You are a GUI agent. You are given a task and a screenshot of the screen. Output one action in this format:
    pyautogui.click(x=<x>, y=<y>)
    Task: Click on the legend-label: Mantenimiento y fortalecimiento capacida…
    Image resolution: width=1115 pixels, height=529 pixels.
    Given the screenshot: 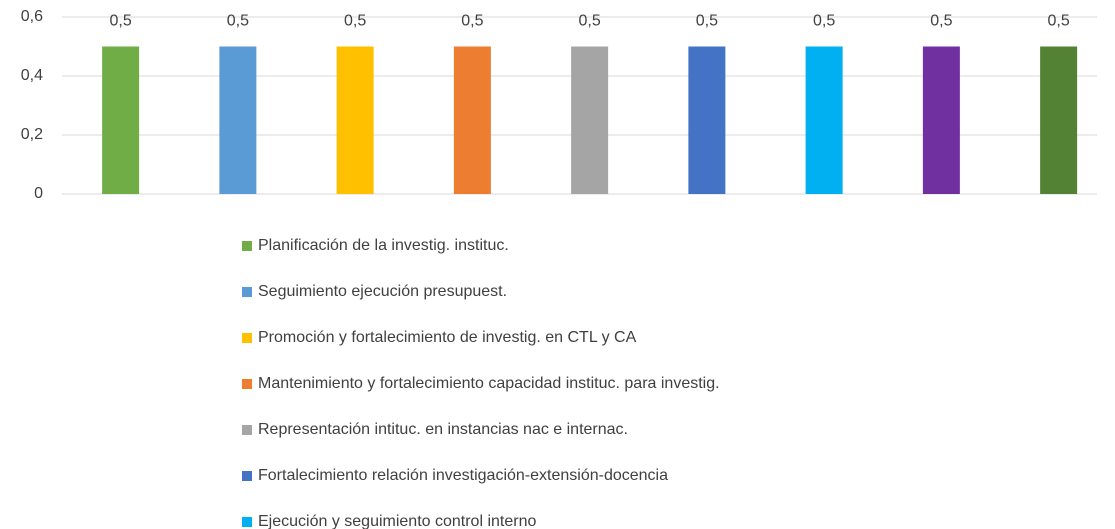 What is the action you would take?
    pyautogui.click(x=489, y=383)
    